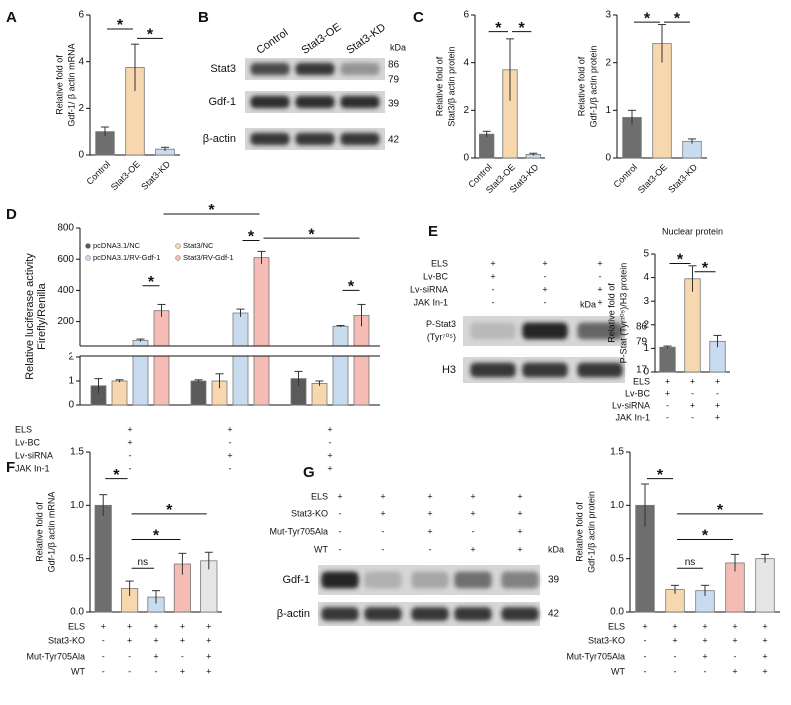 The height and width of the screenshot is (705, 791). I want to click on condition-name: WT, so click(618, 671).